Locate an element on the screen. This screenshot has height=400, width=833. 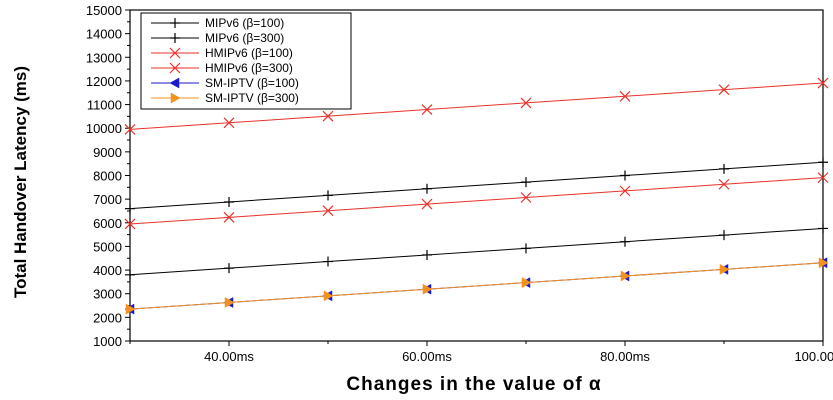
y-tick-label: 11000 is located at coordinates (104, 105).